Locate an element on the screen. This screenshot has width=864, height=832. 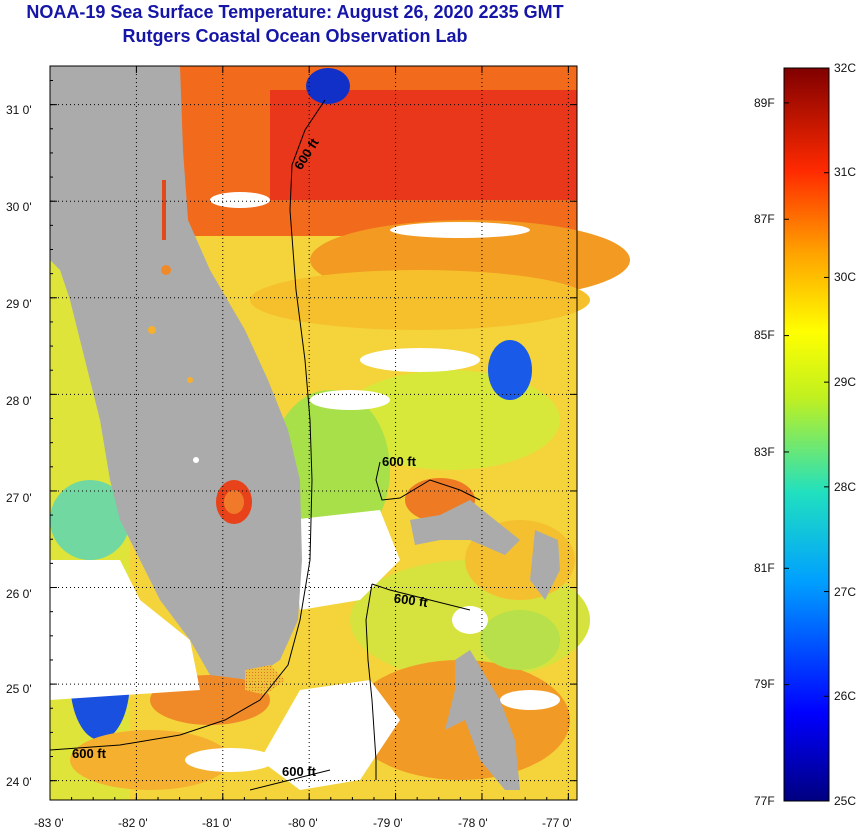
colorbar-f-label: 81F is located at coordinates (764, 568).